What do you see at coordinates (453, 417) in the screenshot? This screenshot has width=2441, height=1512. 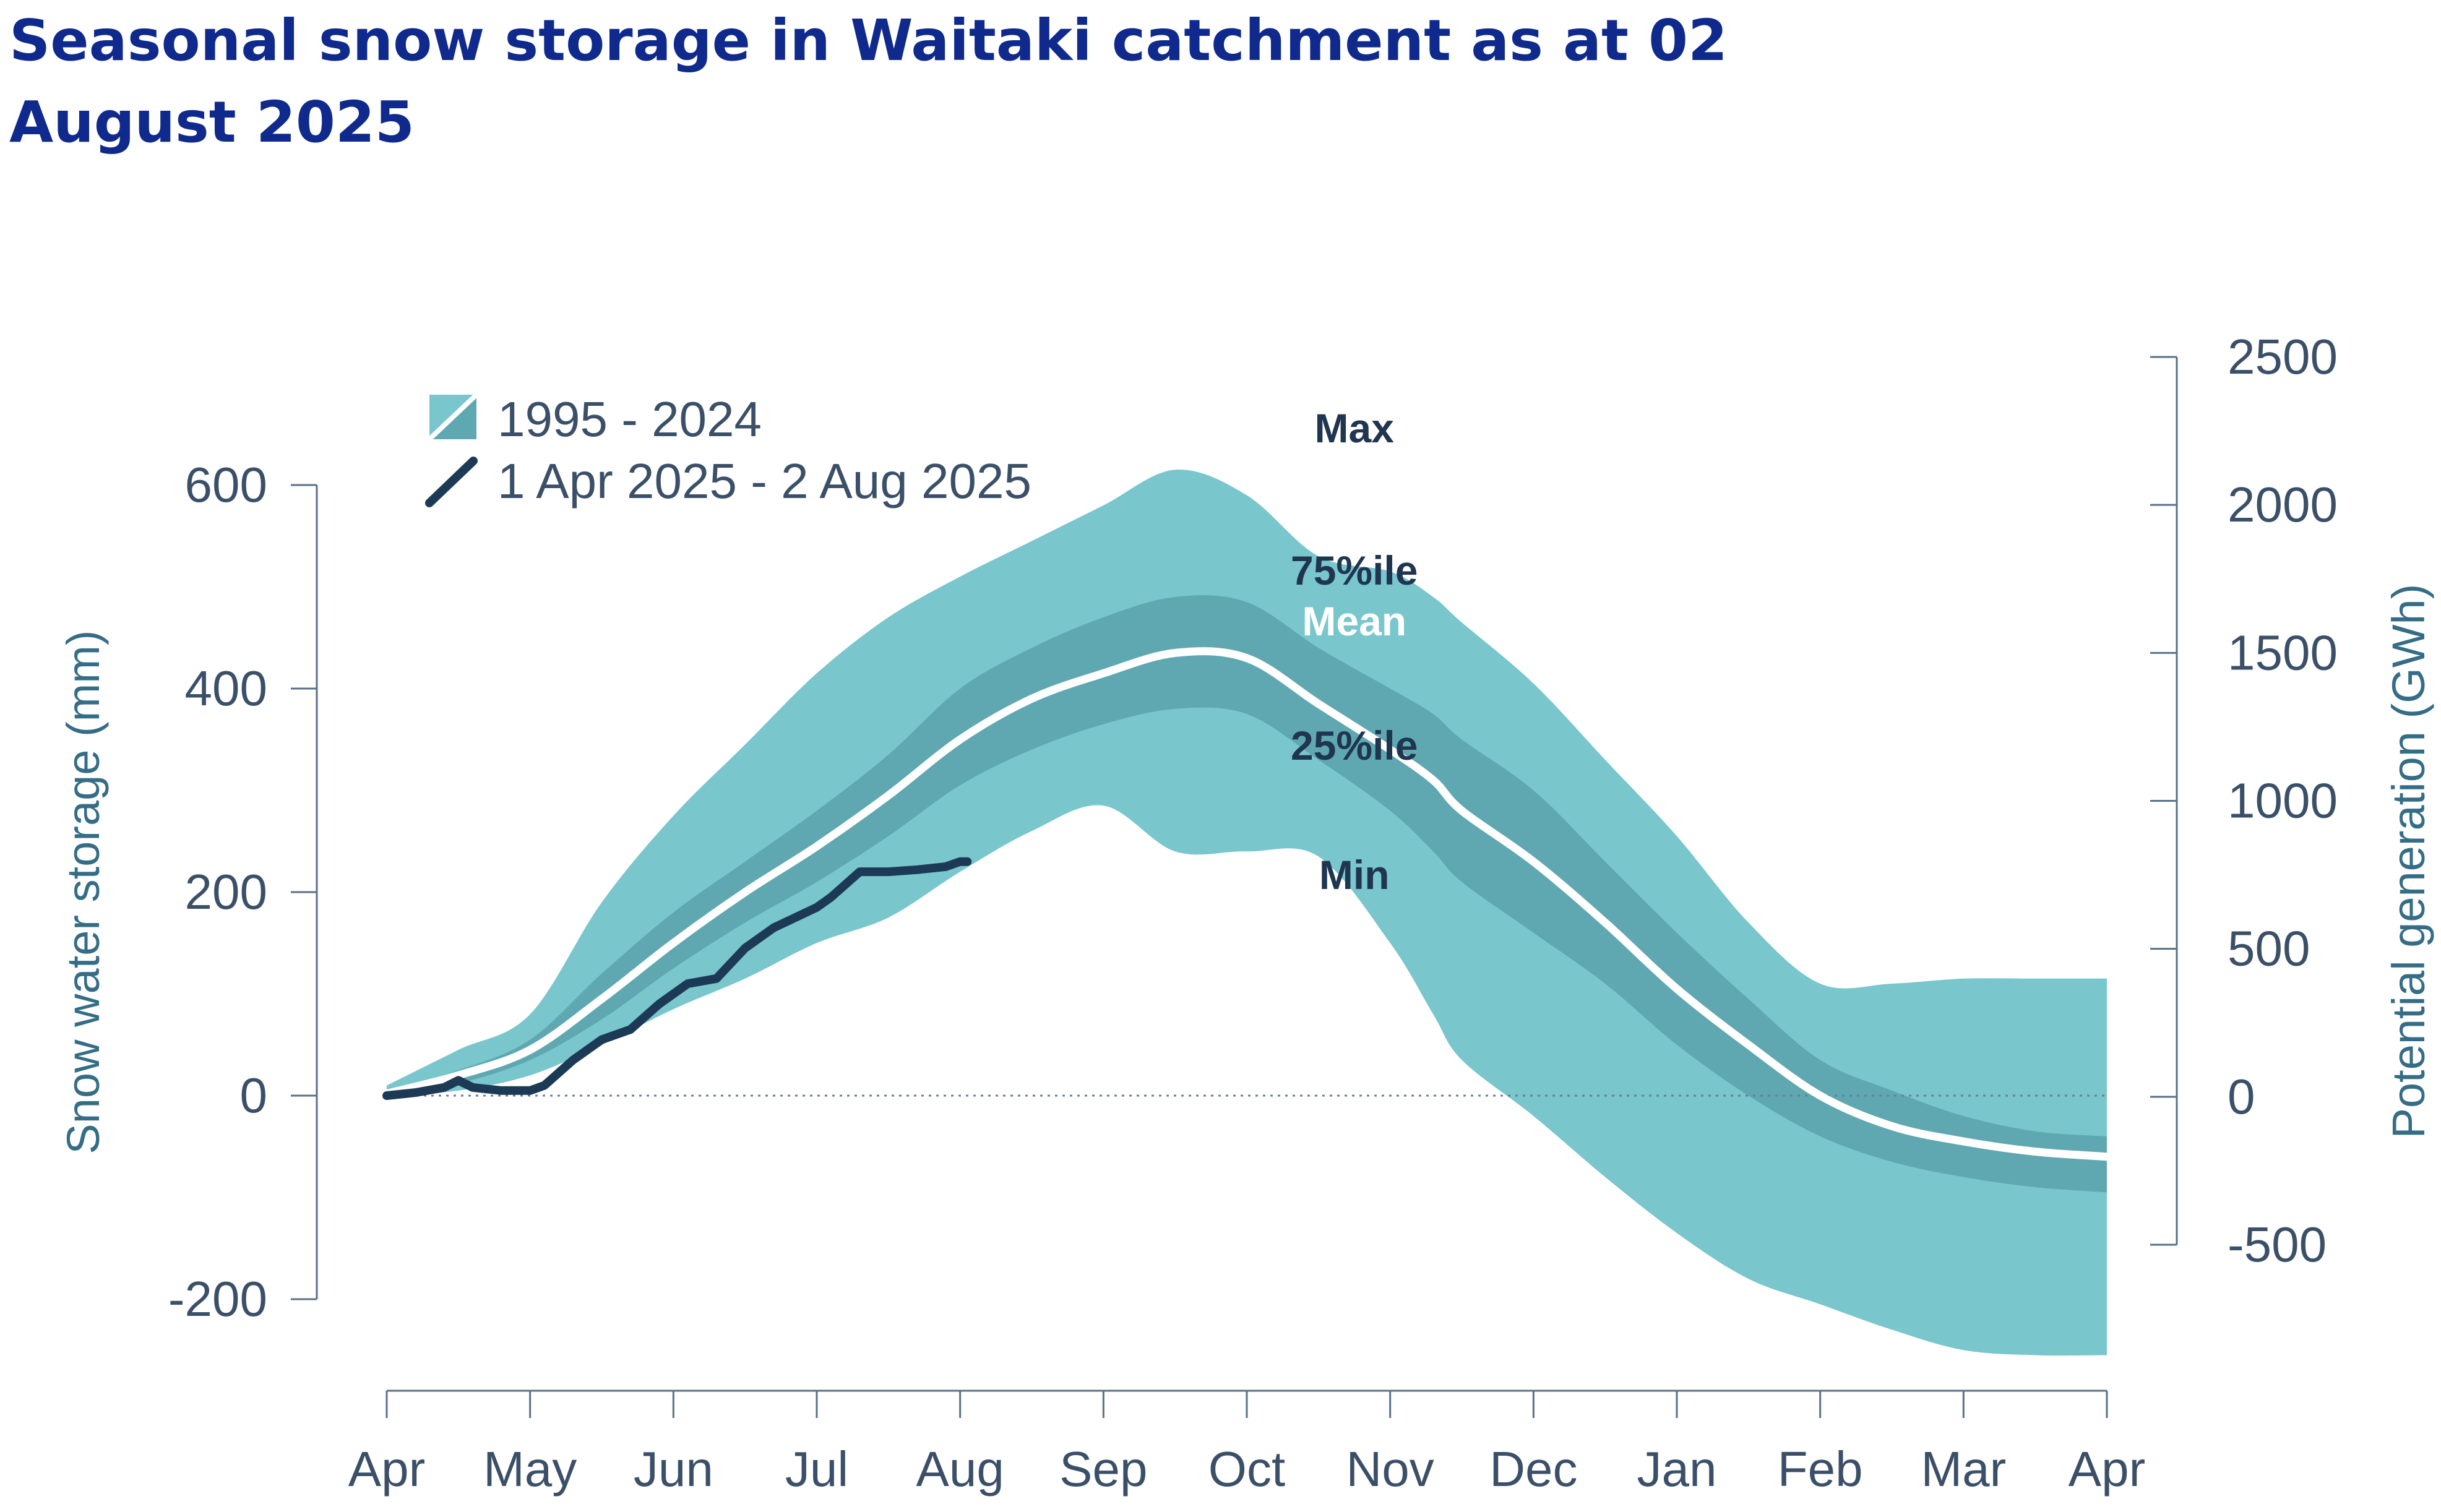 I see `legend-swatch-divider` at bounding box center [453, 417].